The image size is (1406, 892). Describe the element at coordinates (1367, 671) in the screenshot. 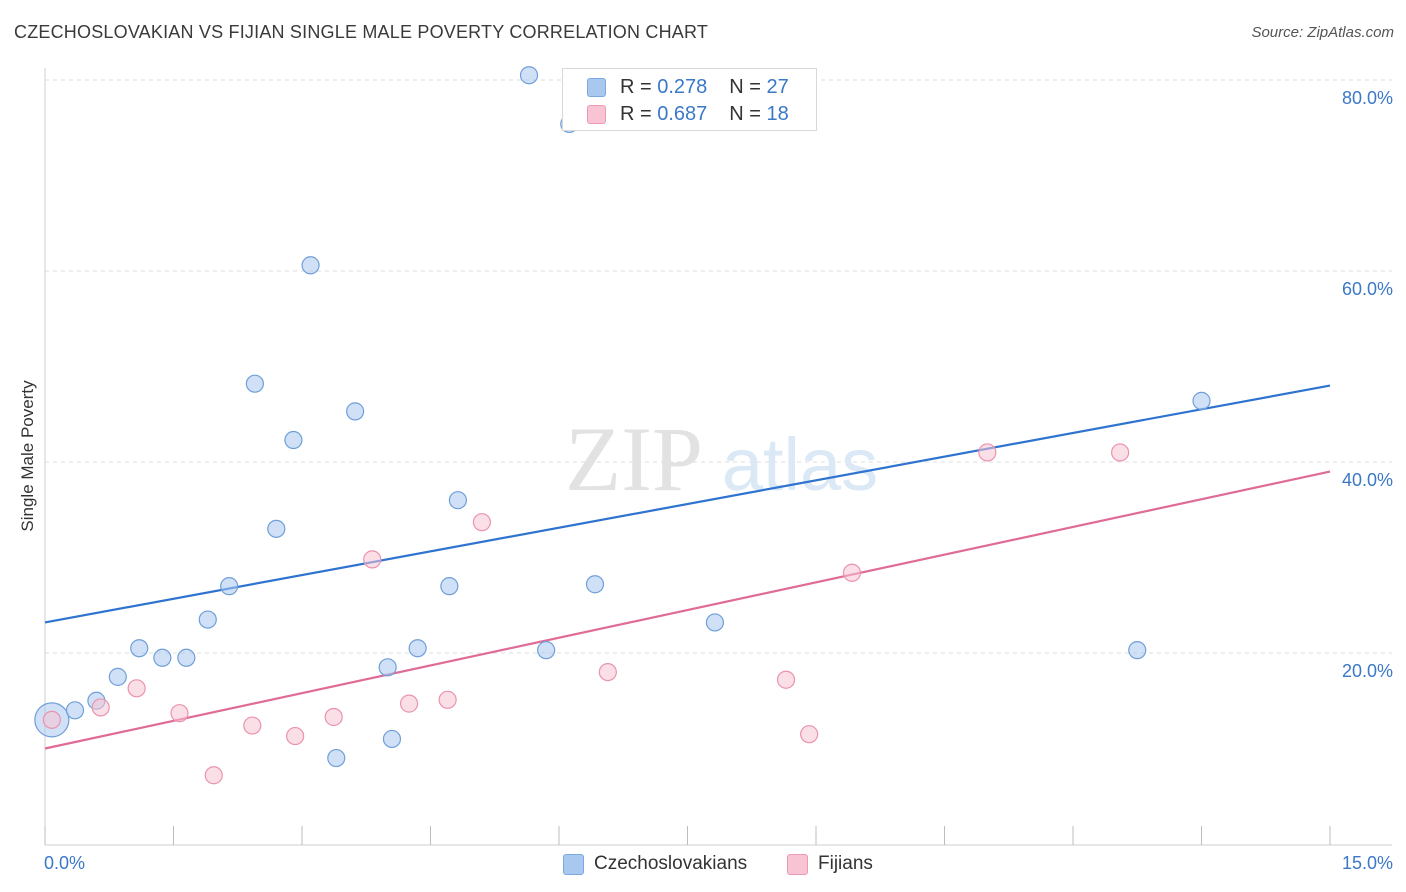

I see `y-tick-label: 20.0%` at that location.